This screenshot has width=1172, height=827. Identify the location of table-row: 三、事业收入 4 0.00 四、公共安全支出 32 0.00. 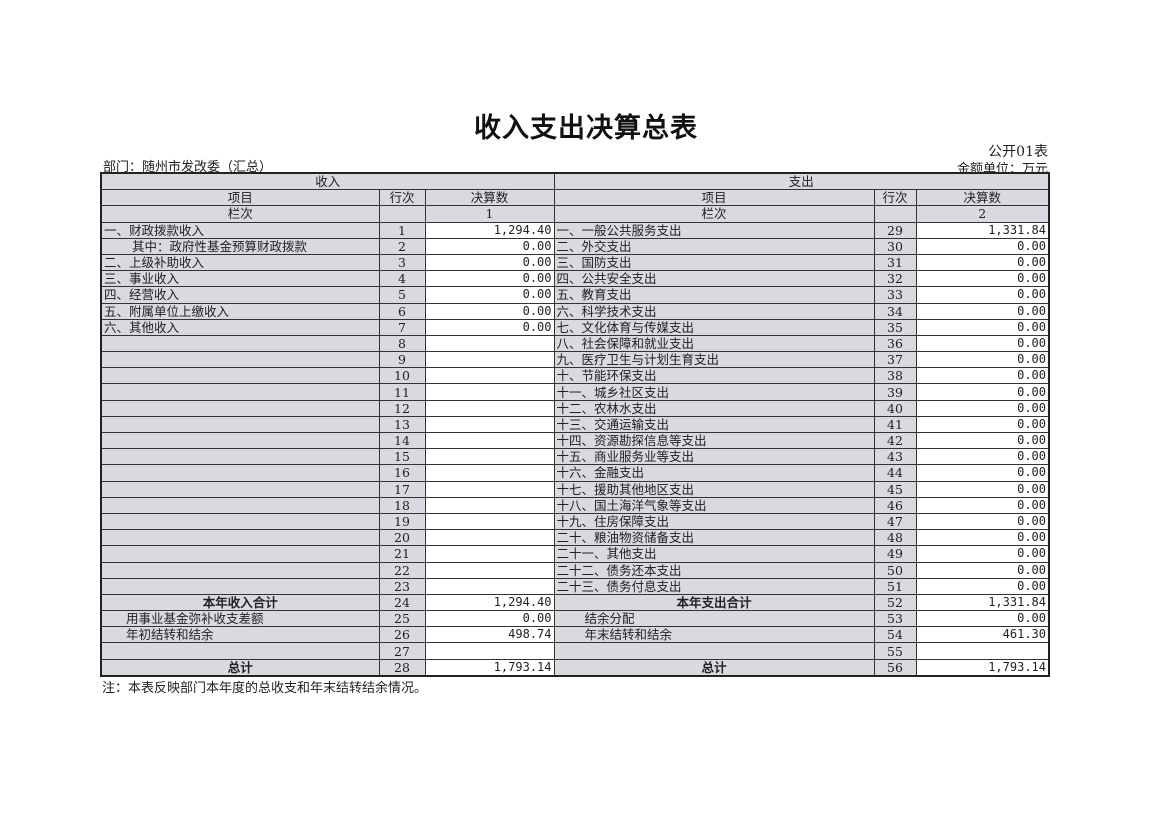
(575, 279).